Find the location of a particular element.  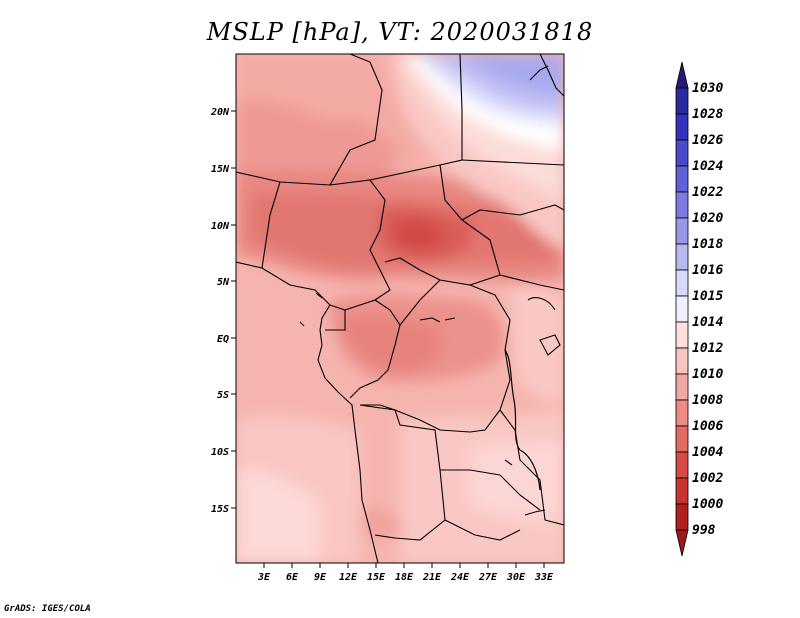

chart-title: MSLP [hPa], VT: 2020031818 is located at coordinates (400, 32).